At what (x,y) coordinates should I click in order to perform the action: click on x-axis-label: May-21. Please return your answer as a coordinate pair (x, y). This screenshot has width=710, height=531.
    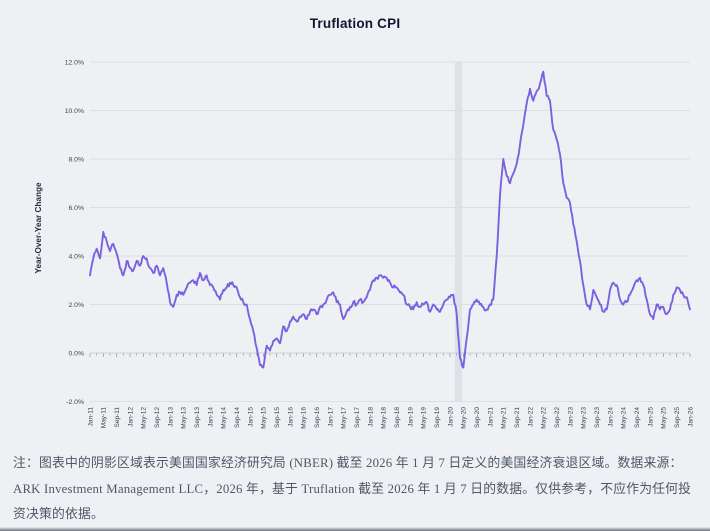
    Looking at the image, I should click on (504, 418).